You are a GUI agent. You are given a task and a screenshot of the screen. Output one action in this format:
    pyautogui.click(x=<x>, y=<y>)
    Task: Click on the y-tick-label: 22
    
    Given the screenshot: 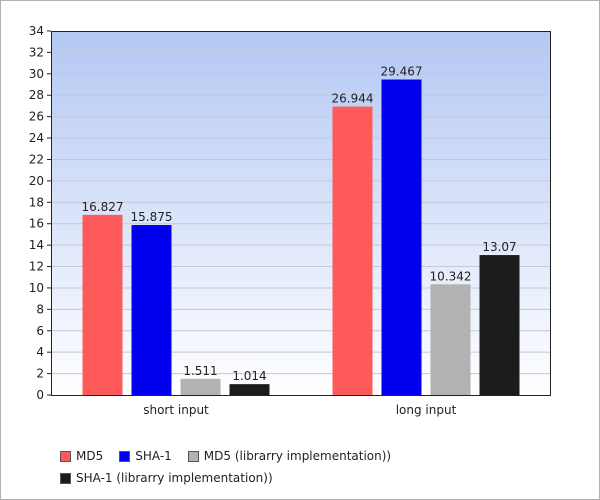 What is the action you would take?
    pyautogui.click(x=36, y=159)
    